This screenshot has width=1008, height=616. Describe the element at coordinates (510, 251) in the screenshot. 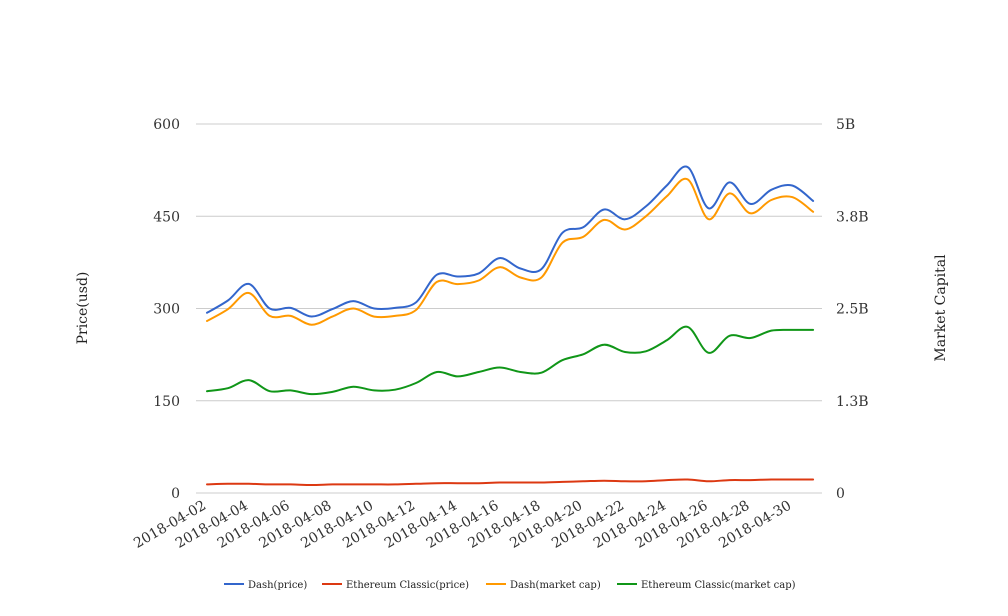

I see `series-line-dash-market-cap` at that location.